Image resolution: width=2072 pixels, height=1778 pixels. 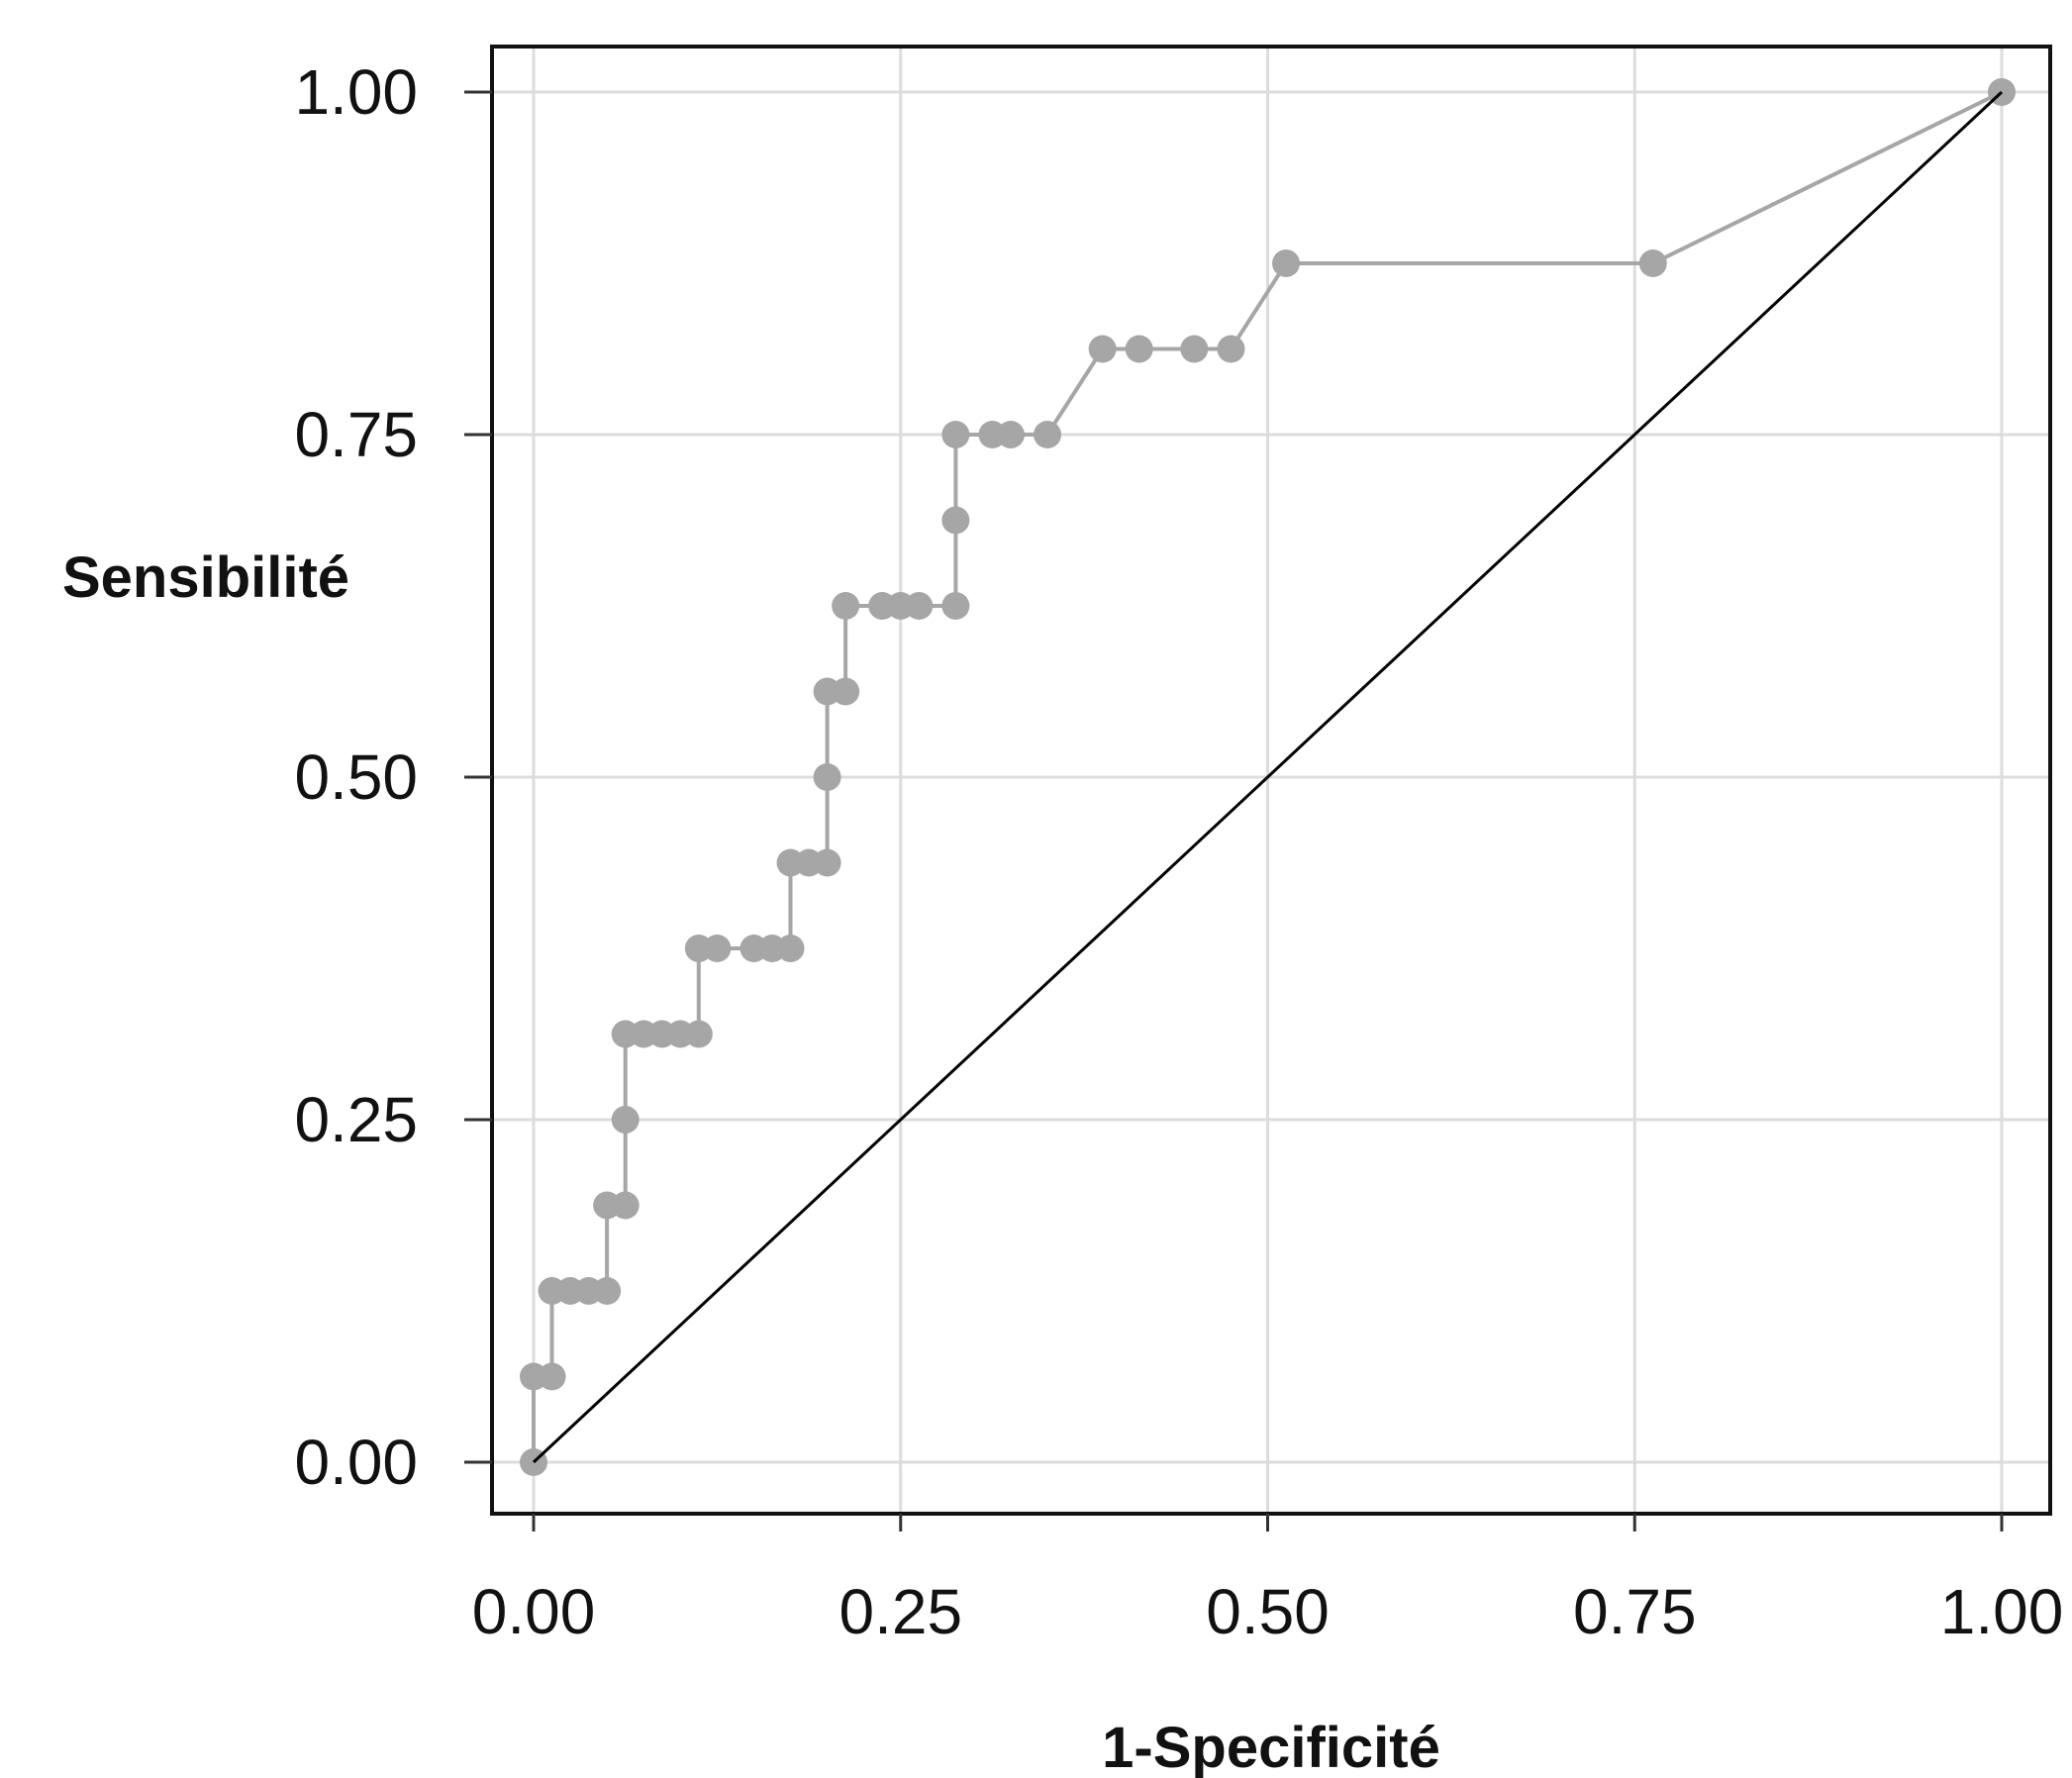 I want to click on y-tick-labels: 0.00 0.25 0.50 0.75 1.00, so click(x=356, y=777).